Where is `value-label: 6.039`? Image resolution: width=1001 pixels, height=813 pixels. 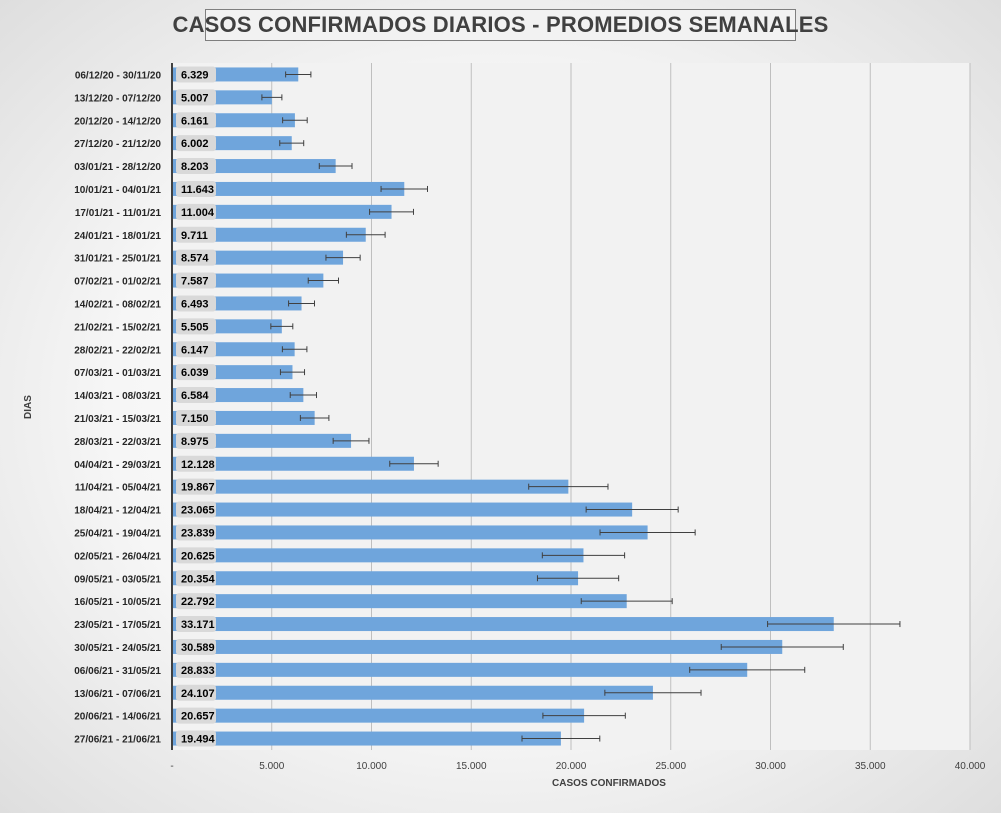
value-label: 6.039 is located at coordinates (195, 373).